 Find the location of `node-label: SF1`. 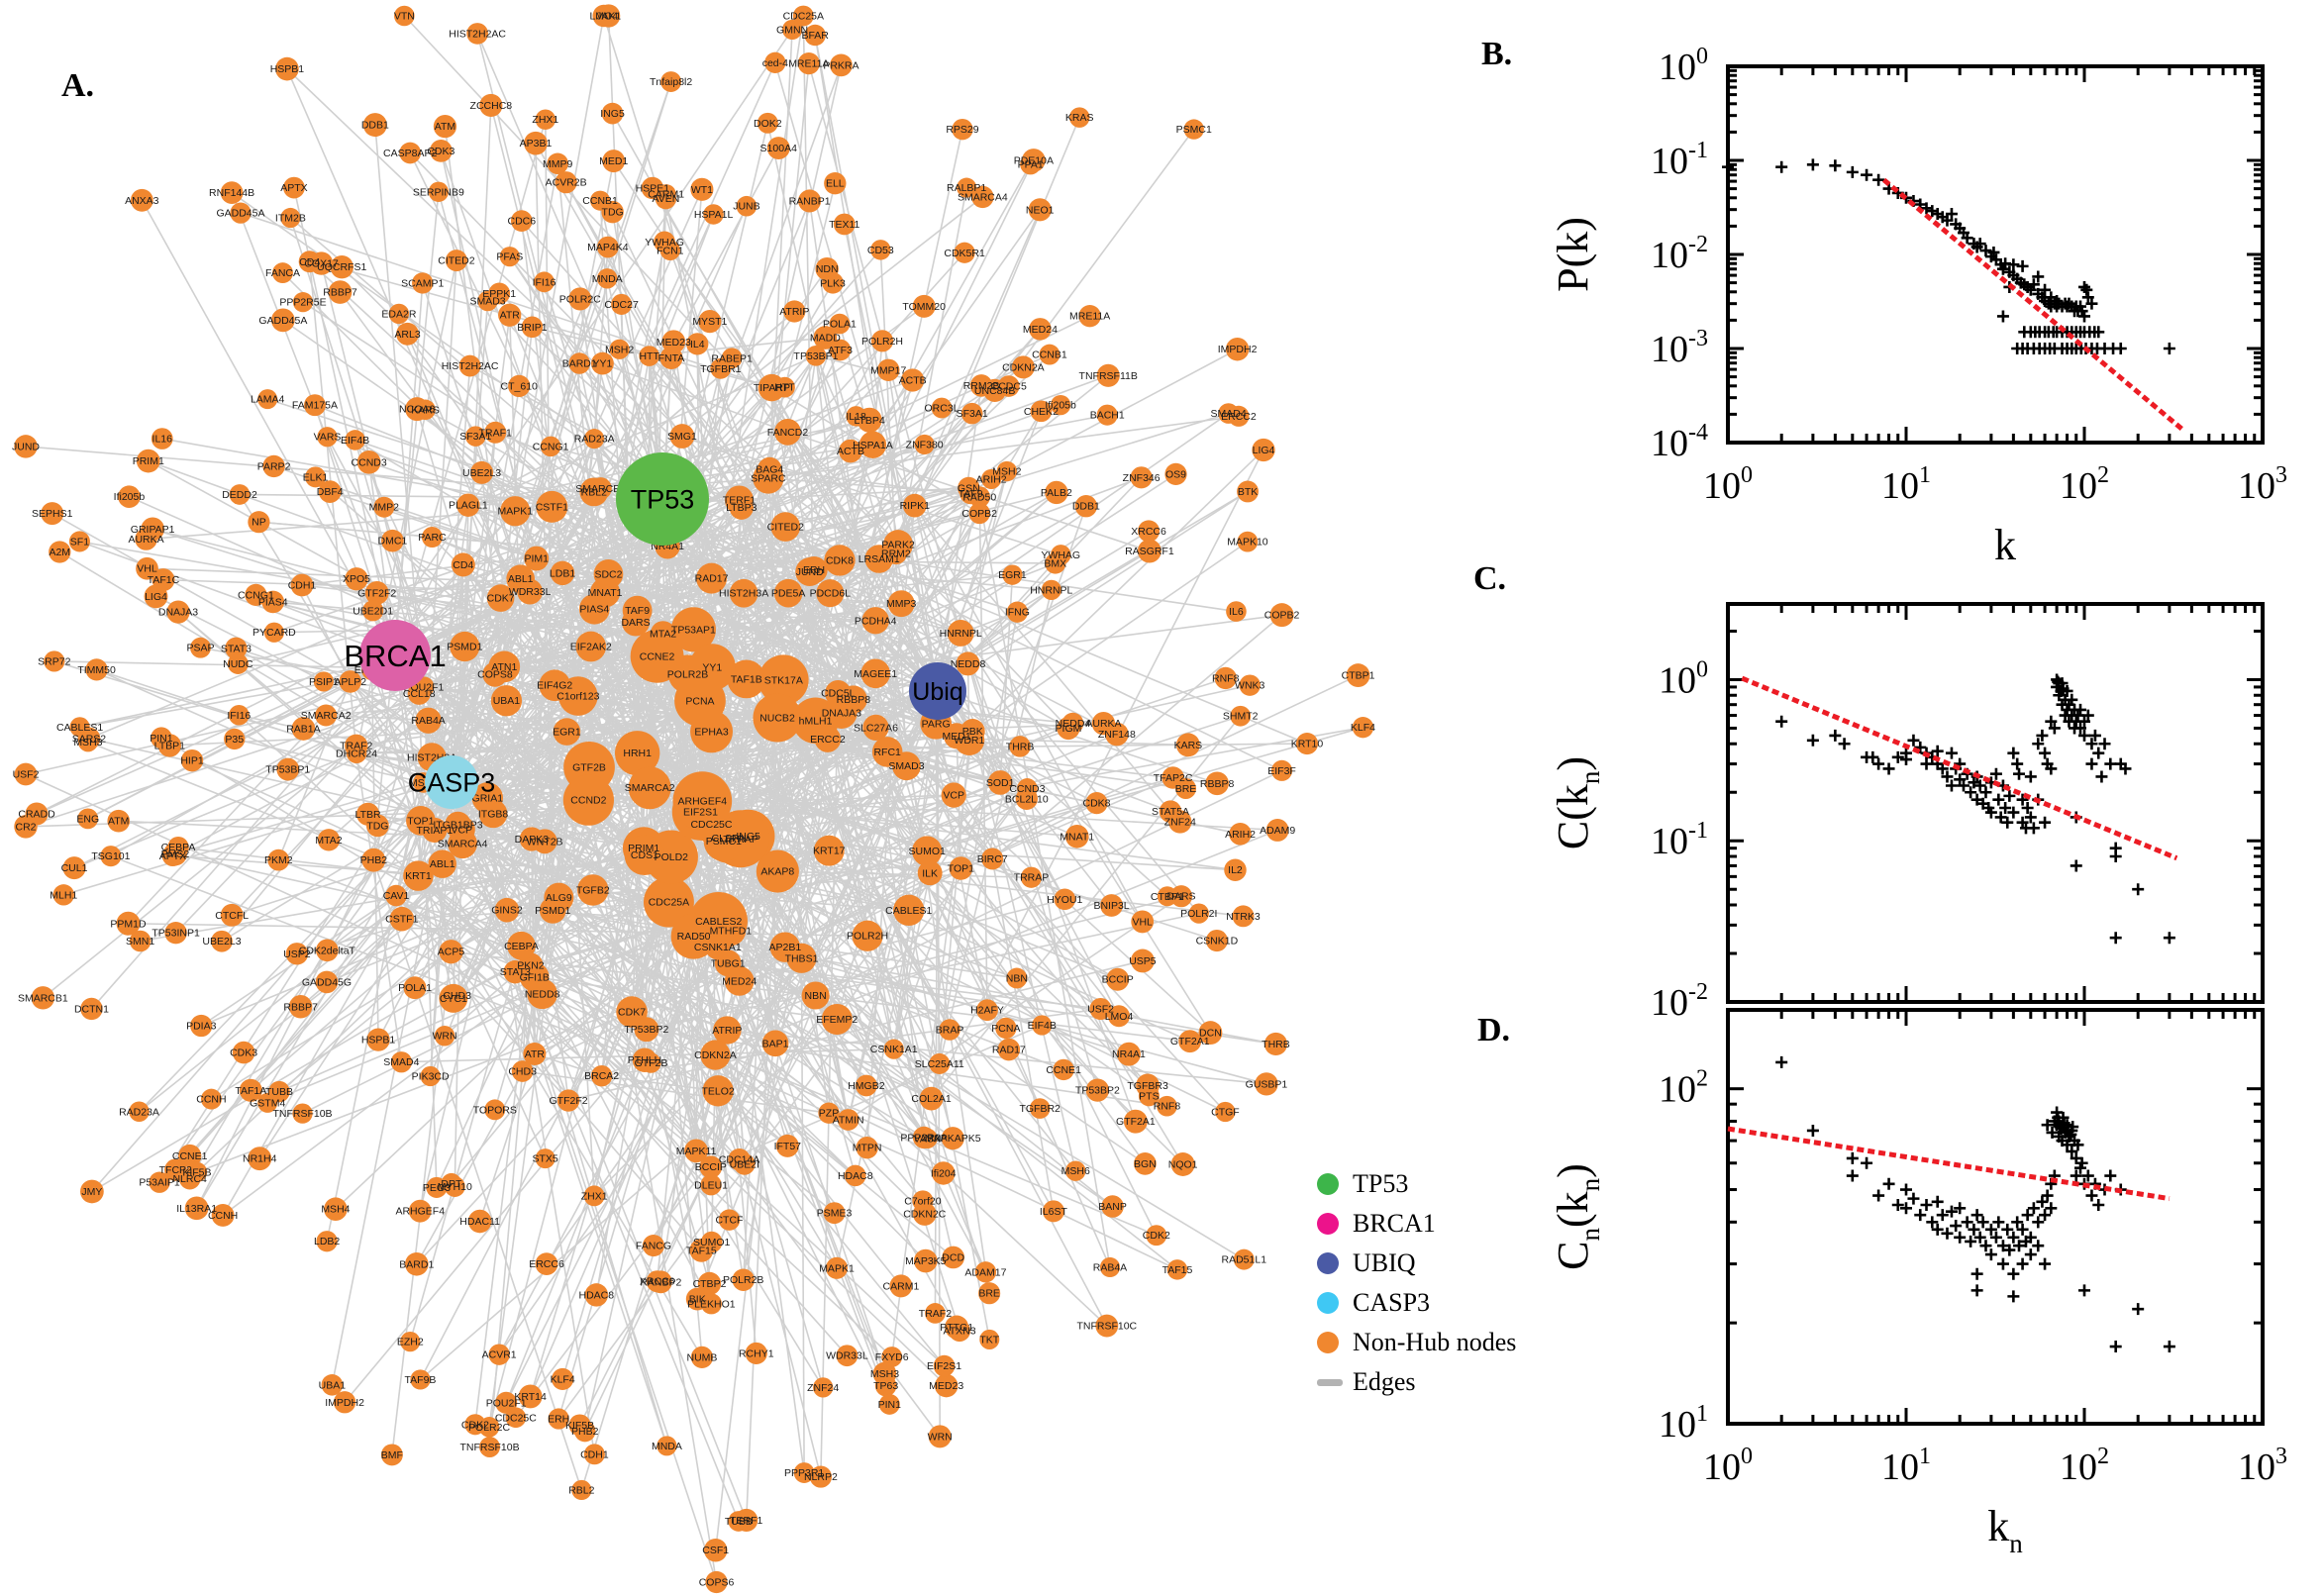

node-label: SF1 is located at coordinates (80, 542).